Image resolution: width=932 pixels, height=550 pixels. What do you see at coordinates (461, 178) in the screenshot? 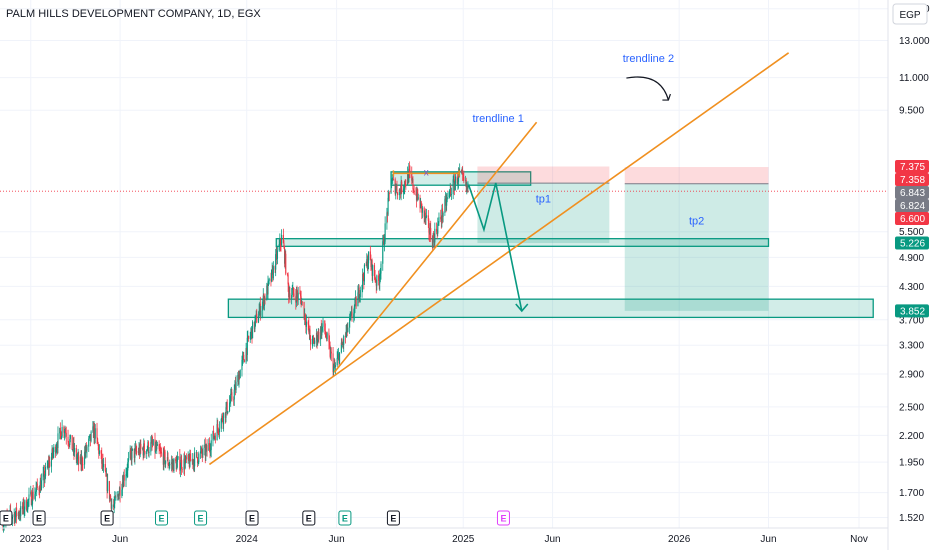
I see `resistance-zone` at bounding box center [461, 178].